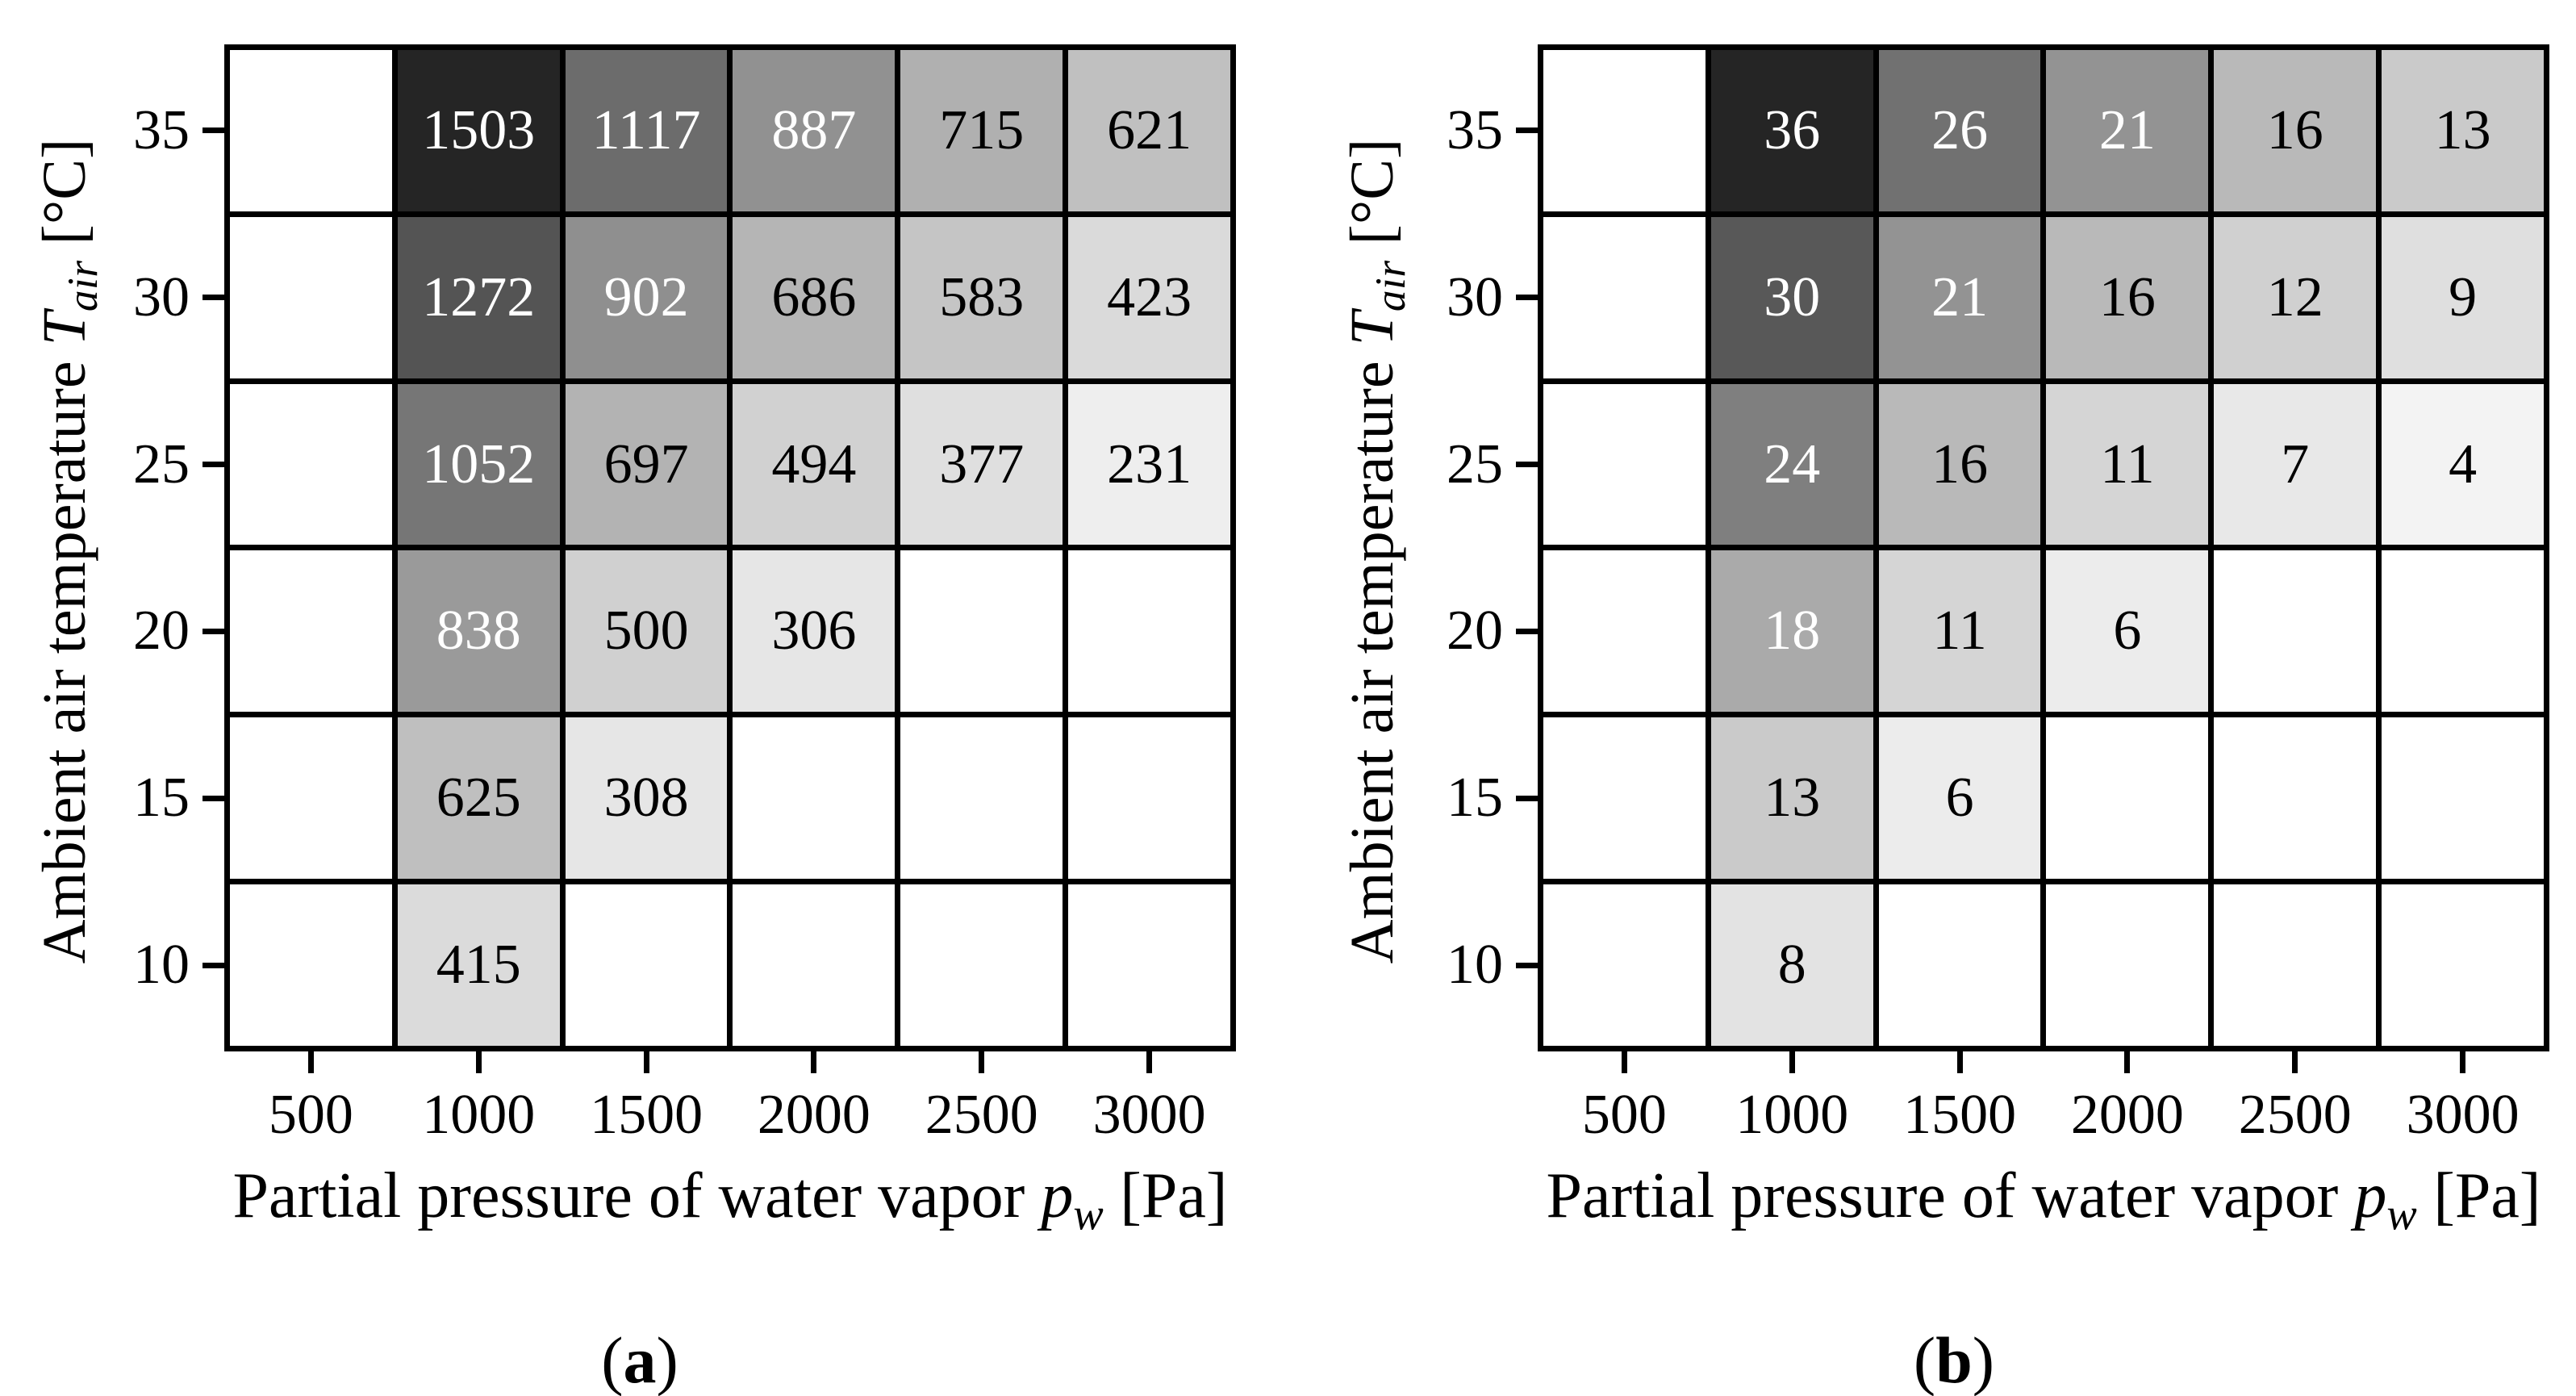 This screenshot has width=2576, height=1396. Describe the element at coordinates (1791, 464) in the screenshot. I see `heatmap-cell: 24` at that location.